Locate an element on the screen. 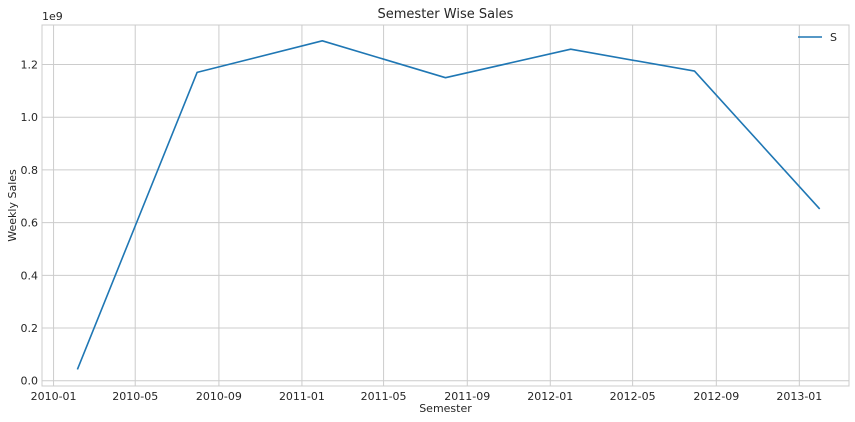 This screenshot has height=422, width=855. y-tick-label: 1.2 is located at coordinates (30, 65).